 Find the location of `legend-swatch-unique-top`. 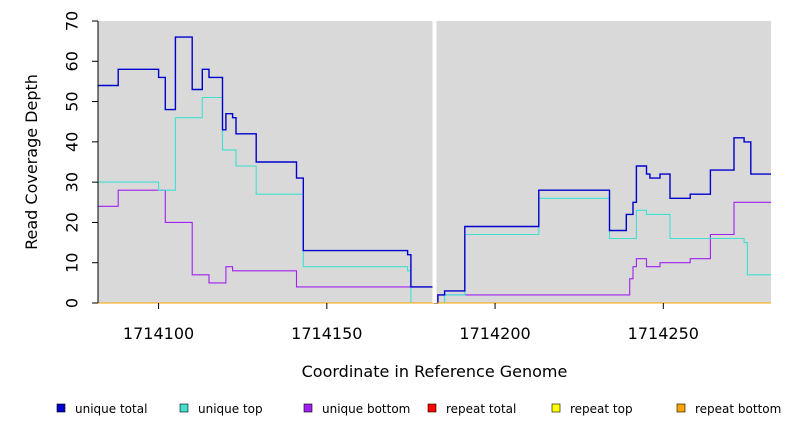

legend-swatch-unique-top is located at coordinates (184, 408).